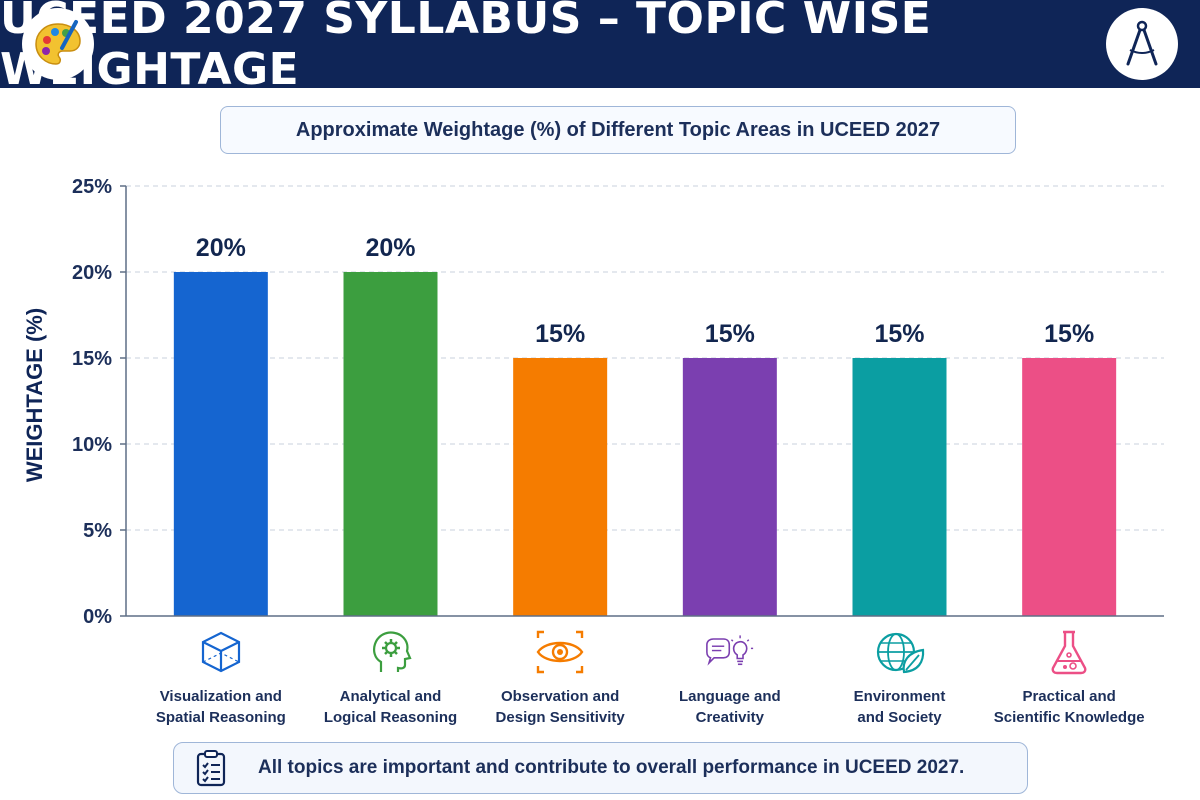  I want to click on x-tick-label-line: Visualization and, so click(220, 696).